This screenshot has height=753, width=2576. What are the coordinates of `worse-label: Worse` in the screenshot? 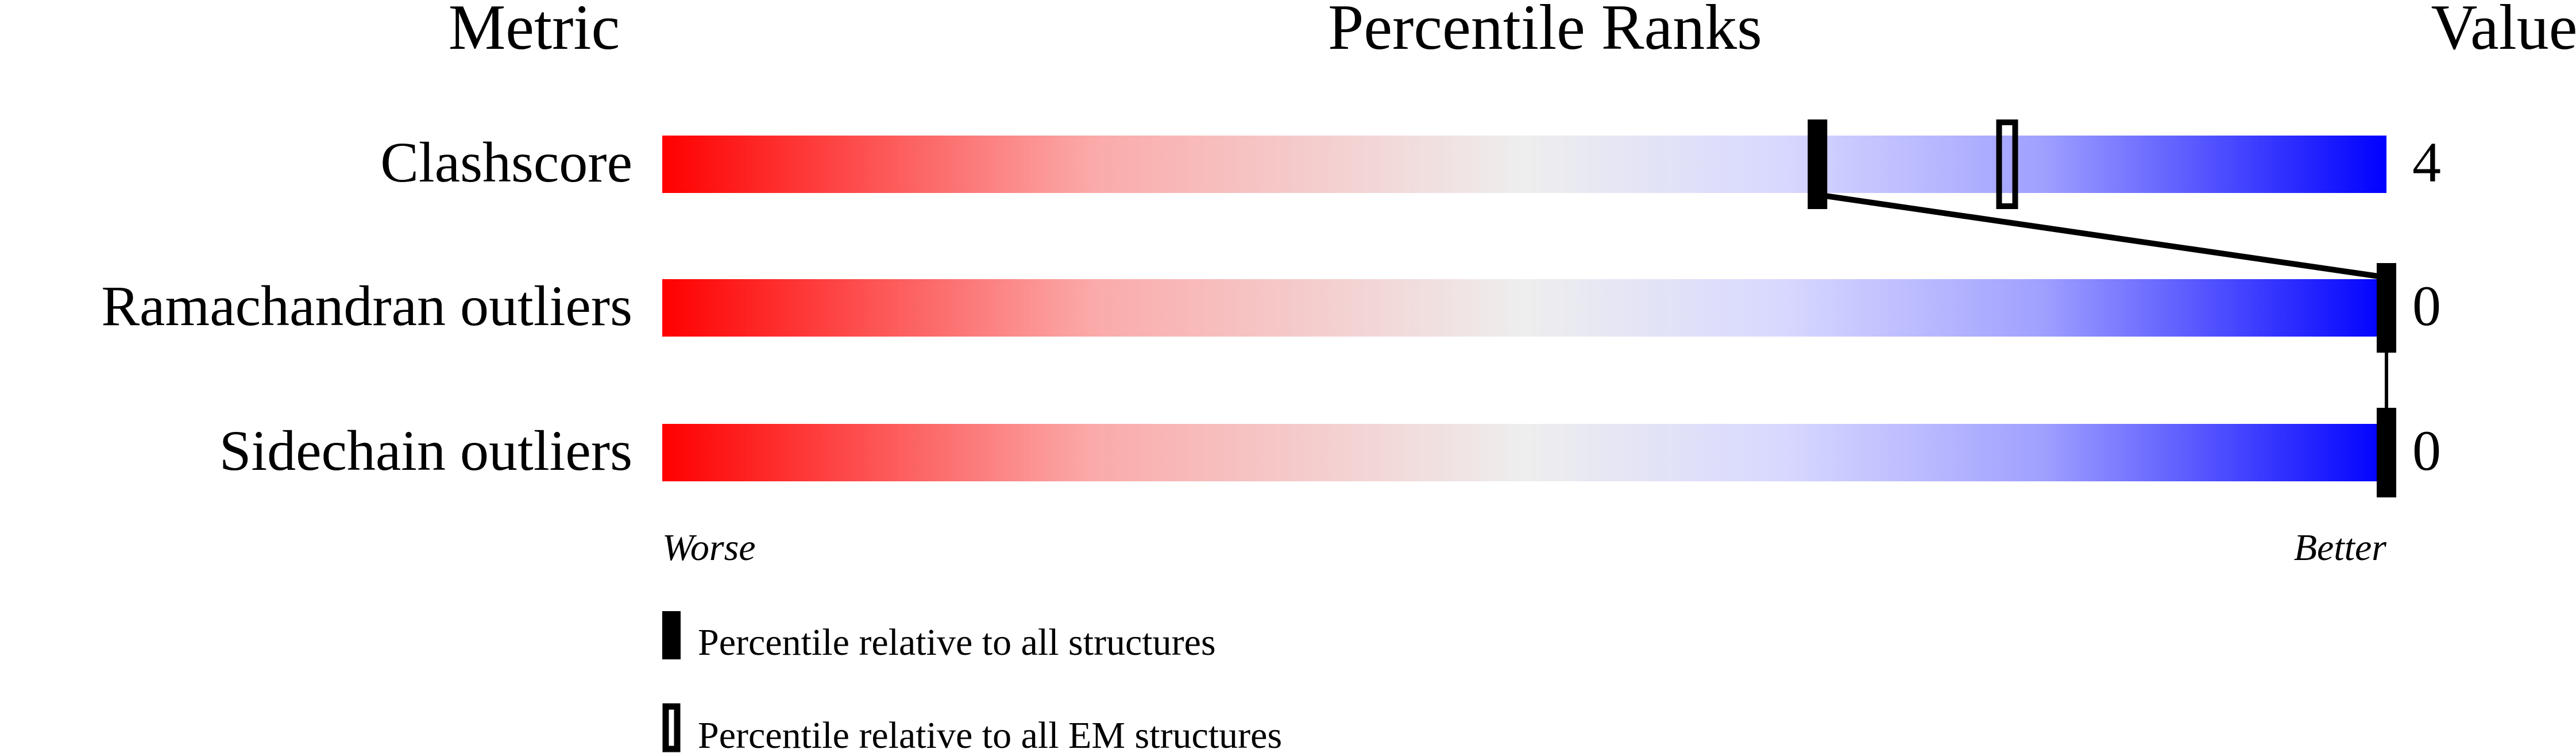 It's located at (709, 548).